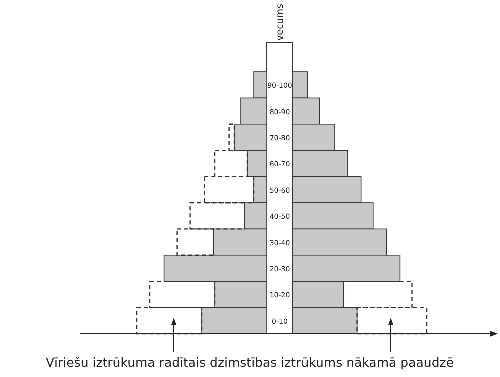 The width and height of the screenshot is (500, 377). Describe the element at coordinates (280, 22) in the screenshot. I see `y-axis-title: vecums` at that location.